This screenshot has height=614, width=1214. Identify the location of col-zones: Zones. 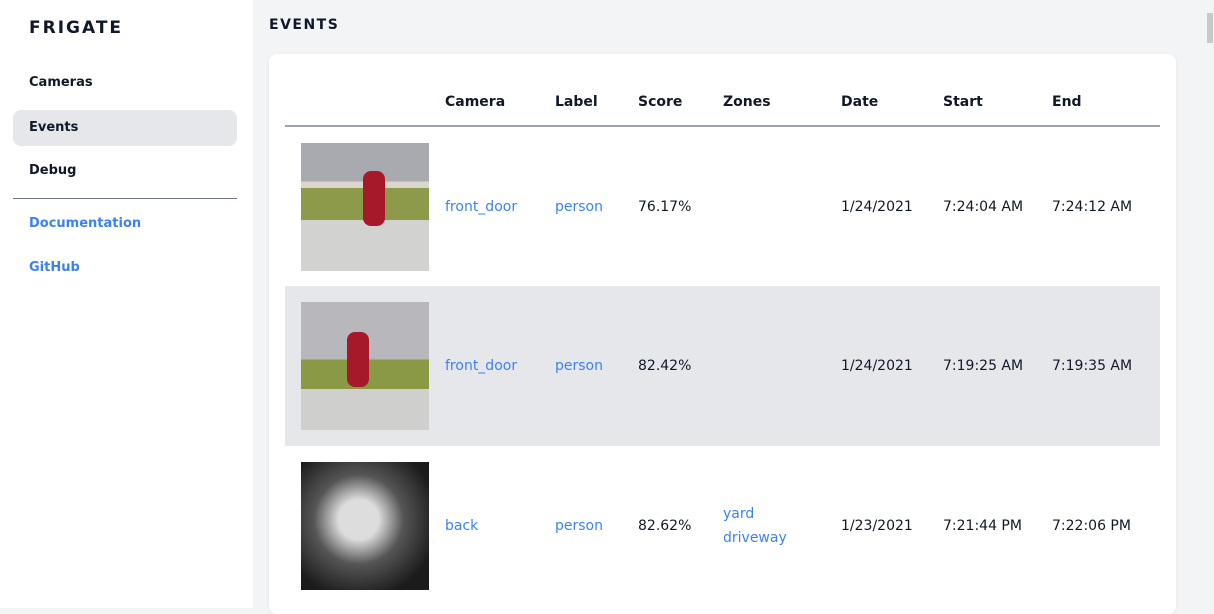
(782, 102).